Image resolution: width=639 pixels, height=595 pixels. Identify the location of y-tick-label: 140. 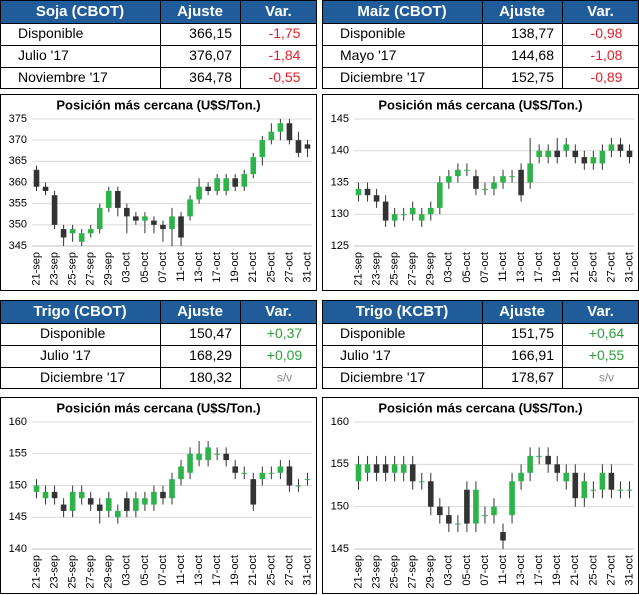
(340, 151).